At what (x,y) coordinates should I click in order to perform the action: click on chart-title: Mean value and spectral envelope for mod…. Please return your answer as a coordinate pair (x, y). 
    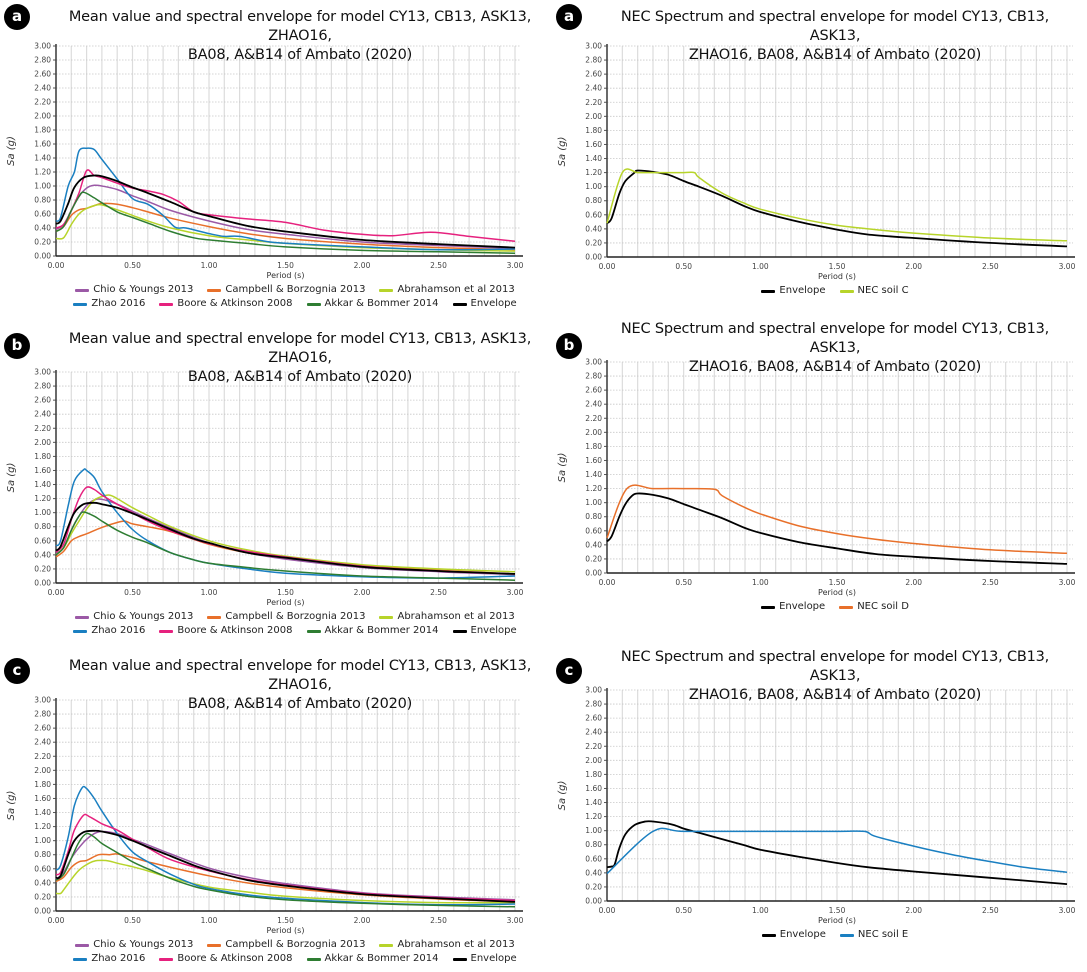
    Looking at the image, I should click on (300, 36).